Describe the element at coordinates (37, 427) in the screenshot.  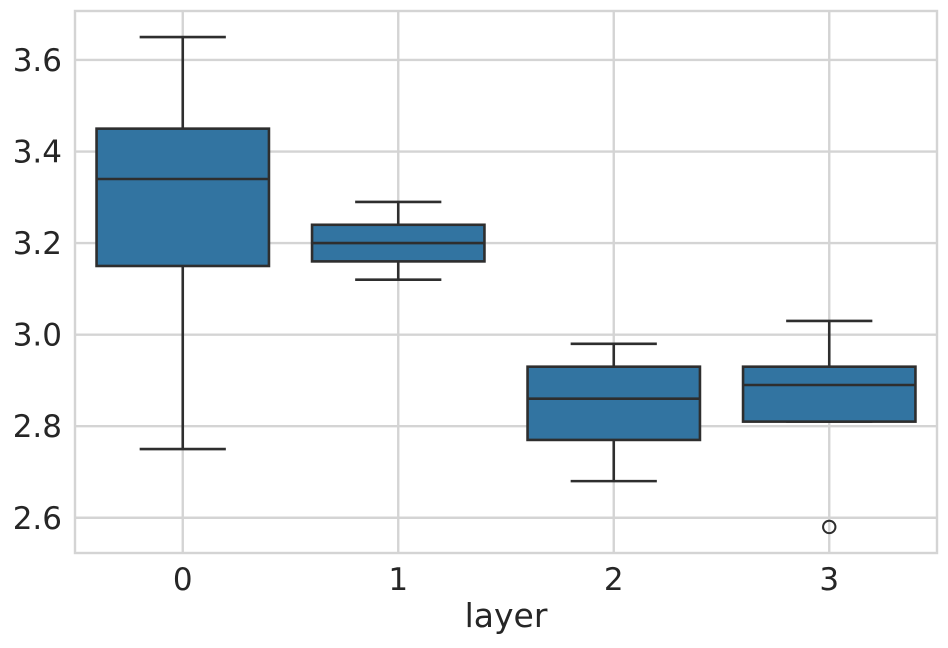
I see `y-tick-label: 2.8` at that location.